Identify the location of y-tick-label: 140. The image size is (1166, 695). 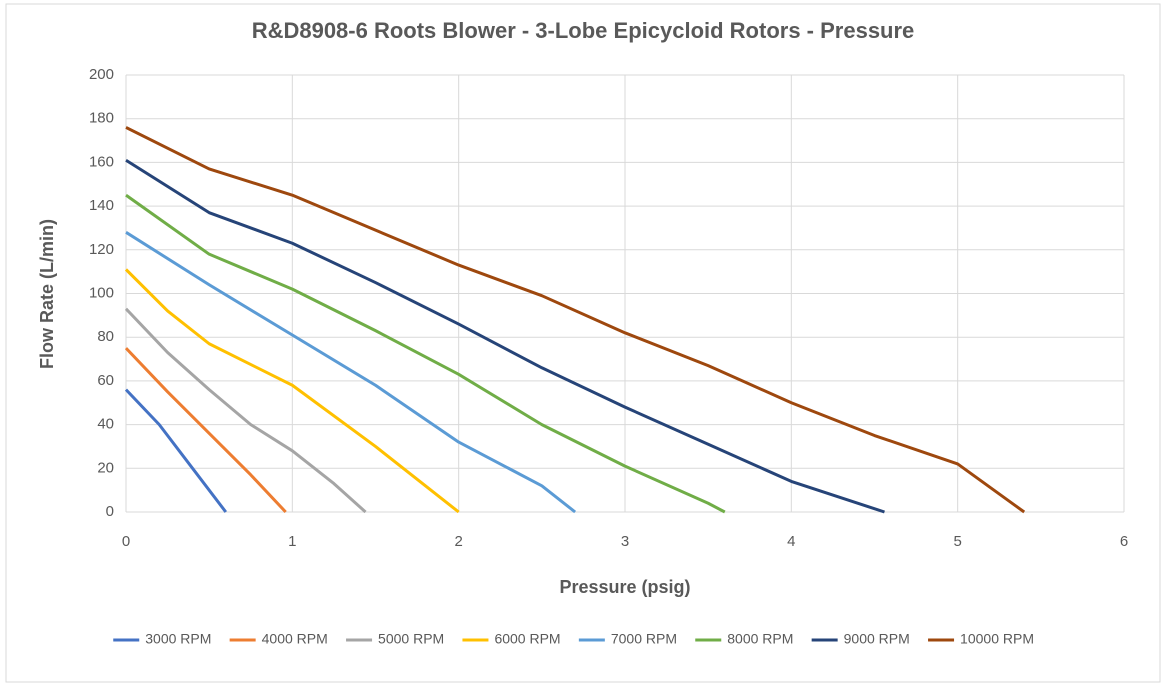
(101, 205).